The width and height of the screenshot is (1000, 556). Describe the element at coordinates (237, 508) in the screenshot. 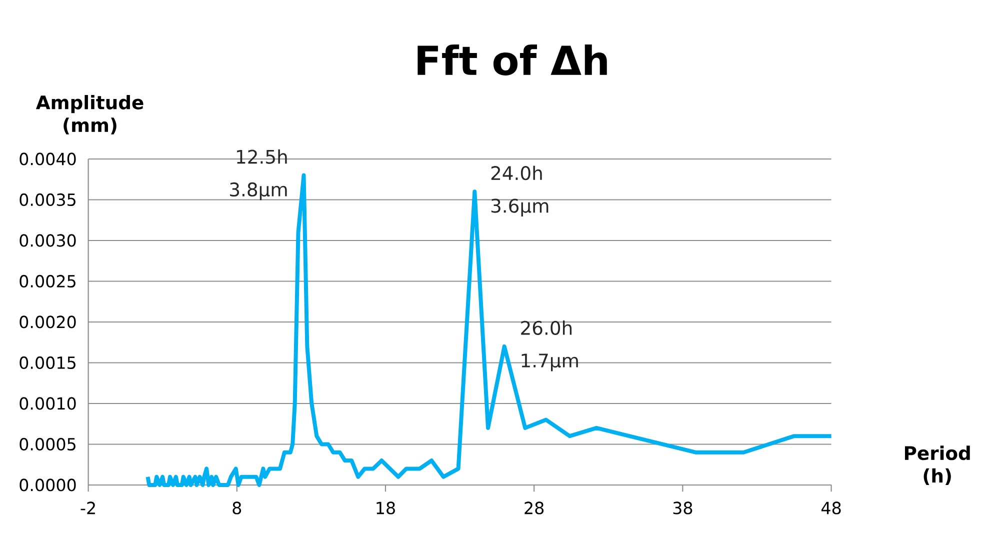

I see `x-tick-label: 8` at that location.